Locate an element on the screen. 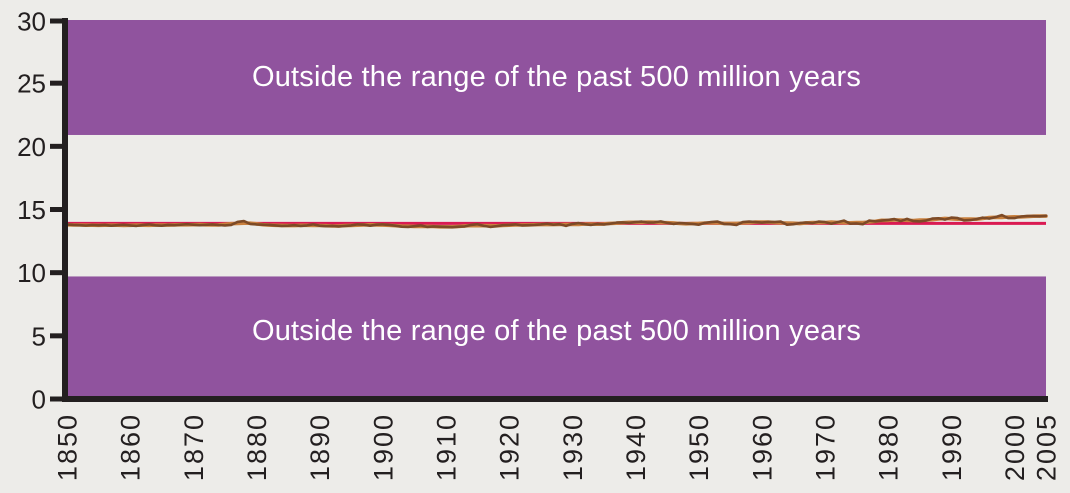 The image size is (1070, 493). x-tick-label: 1920 is located at coordinates (510, 447).